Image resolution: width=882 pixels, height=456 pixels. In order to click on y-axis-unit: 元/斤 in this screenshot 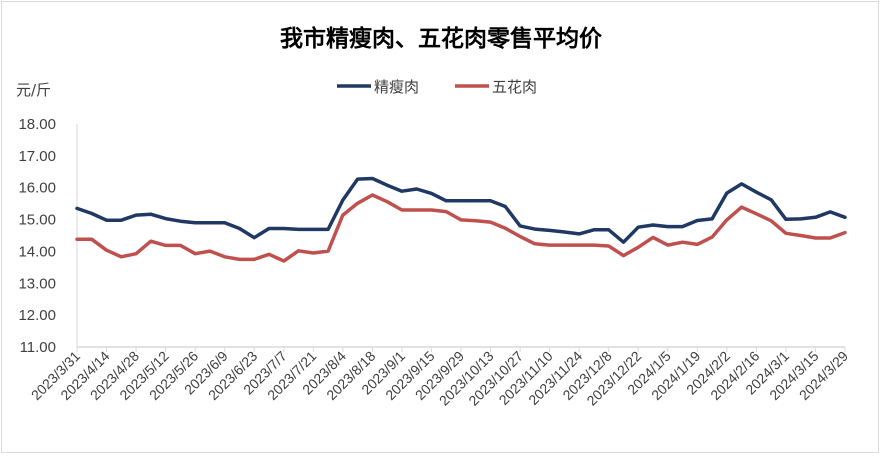, I will do `click(33, 90)`.